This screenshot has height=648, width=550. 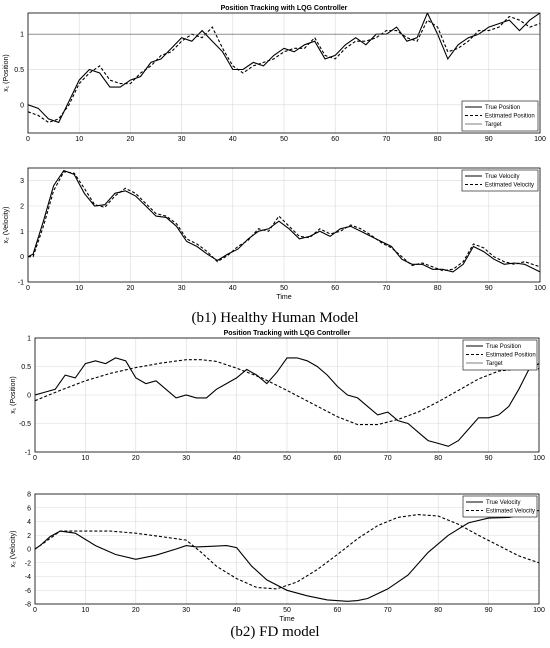 What do you see at coordinates (511, 356) in the screenshot?
I see `legend-entry: Estimated Position` at bounding box center [511, 356].